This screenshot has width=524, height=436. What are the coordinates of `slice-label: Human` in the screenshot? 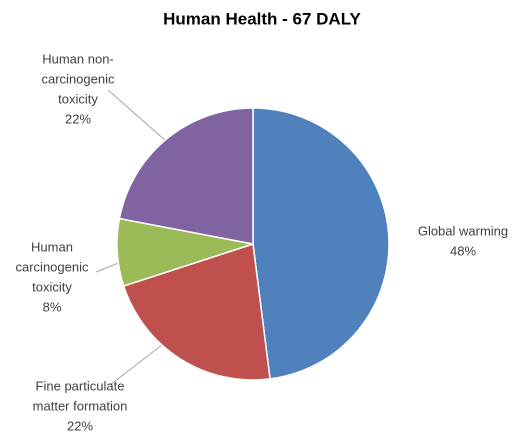 It's located at (52, 246).